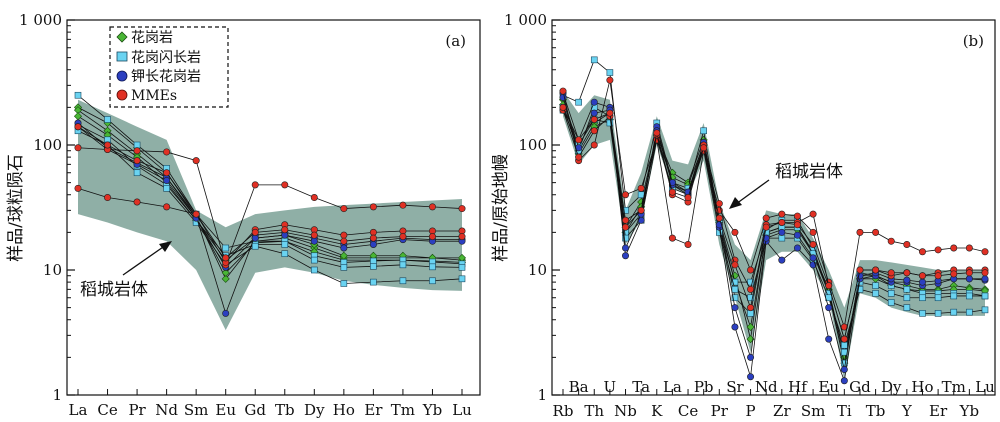 The image size is (1000, 422). What do you see at coordinates (828, 387) in the screenshot?
I see `x-tick-label: Eu` at bounding box center [828, 387].